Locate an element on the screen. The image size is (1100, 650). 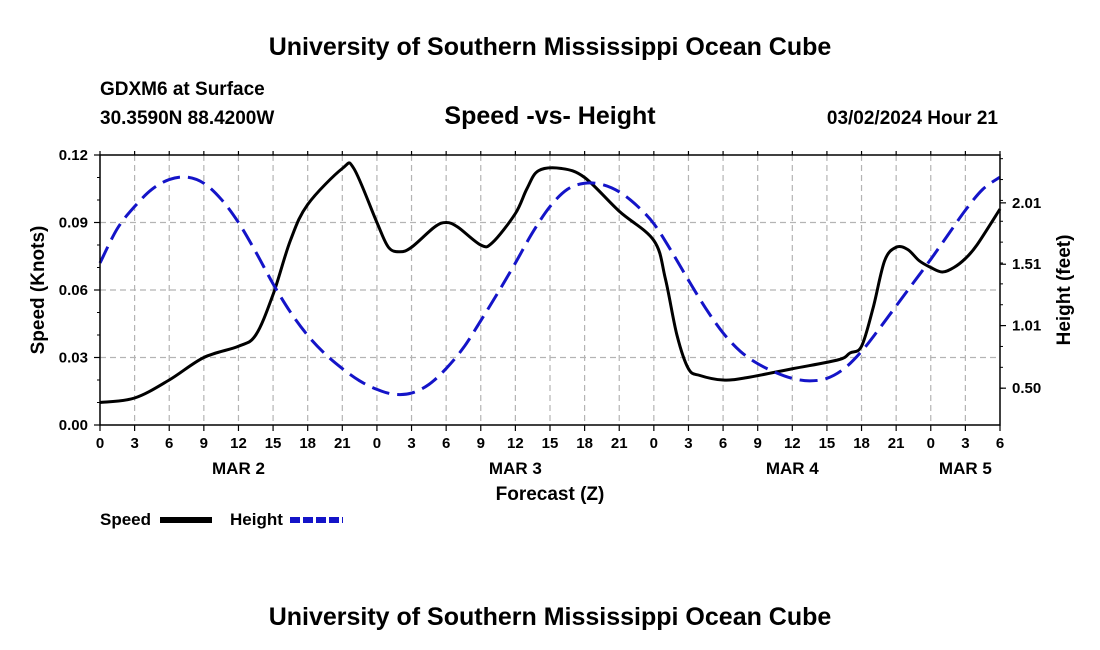
y-tick-label-left: 0.03 is located at coordinates (73, 358).